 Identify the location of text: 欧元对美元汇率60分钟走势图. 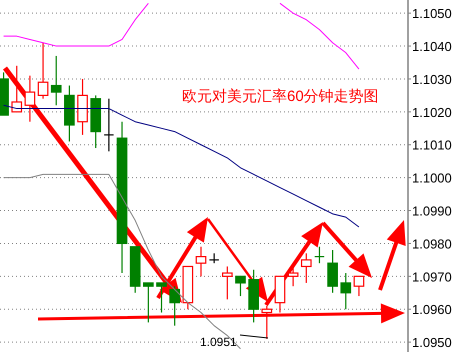
(280, 96).